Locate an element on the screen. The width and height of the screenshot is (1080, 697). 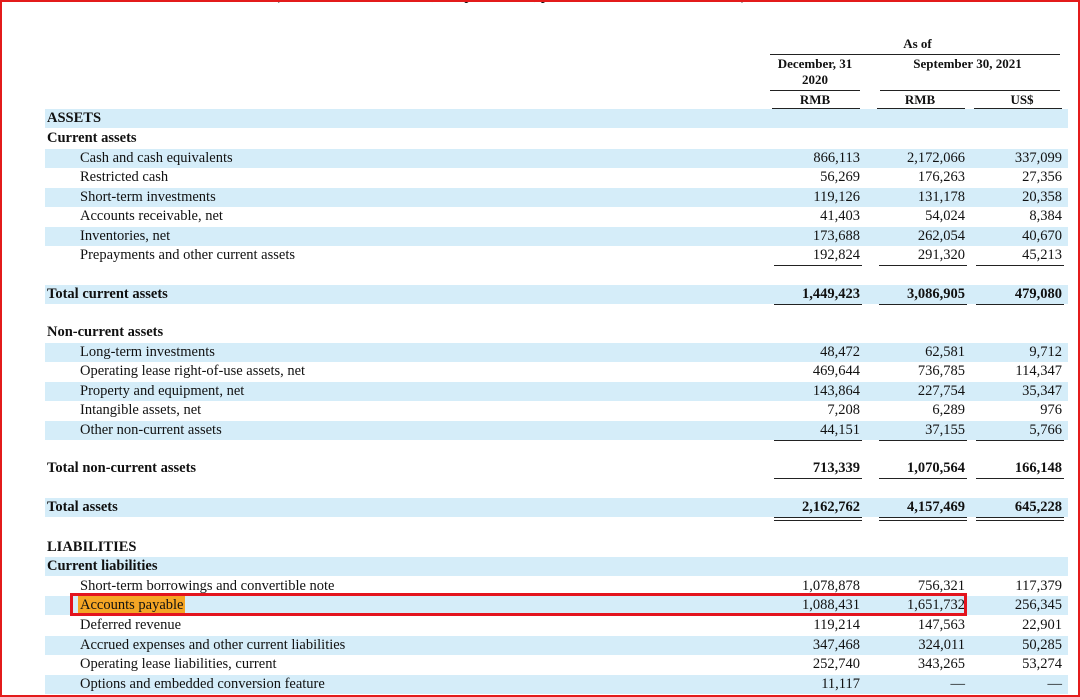
cell-value: 756,321 is located at coordinates (941, 585).